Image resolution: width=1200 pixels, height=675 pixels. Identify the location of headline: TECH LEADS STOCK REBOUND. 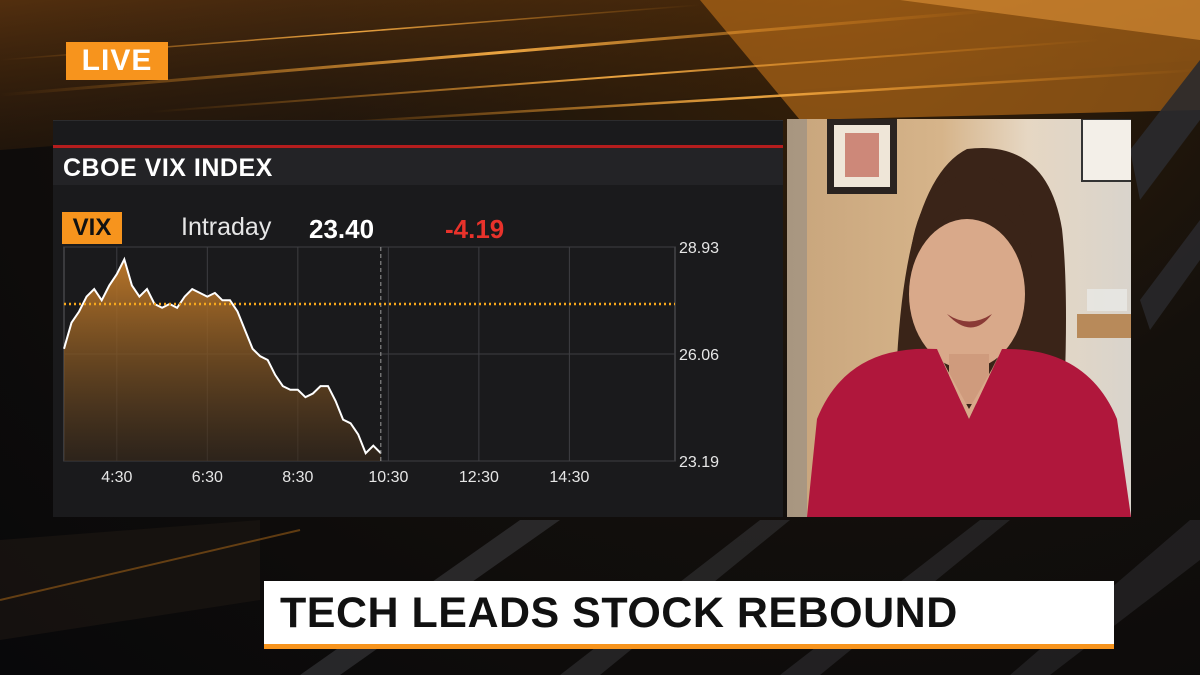
(619, 613).